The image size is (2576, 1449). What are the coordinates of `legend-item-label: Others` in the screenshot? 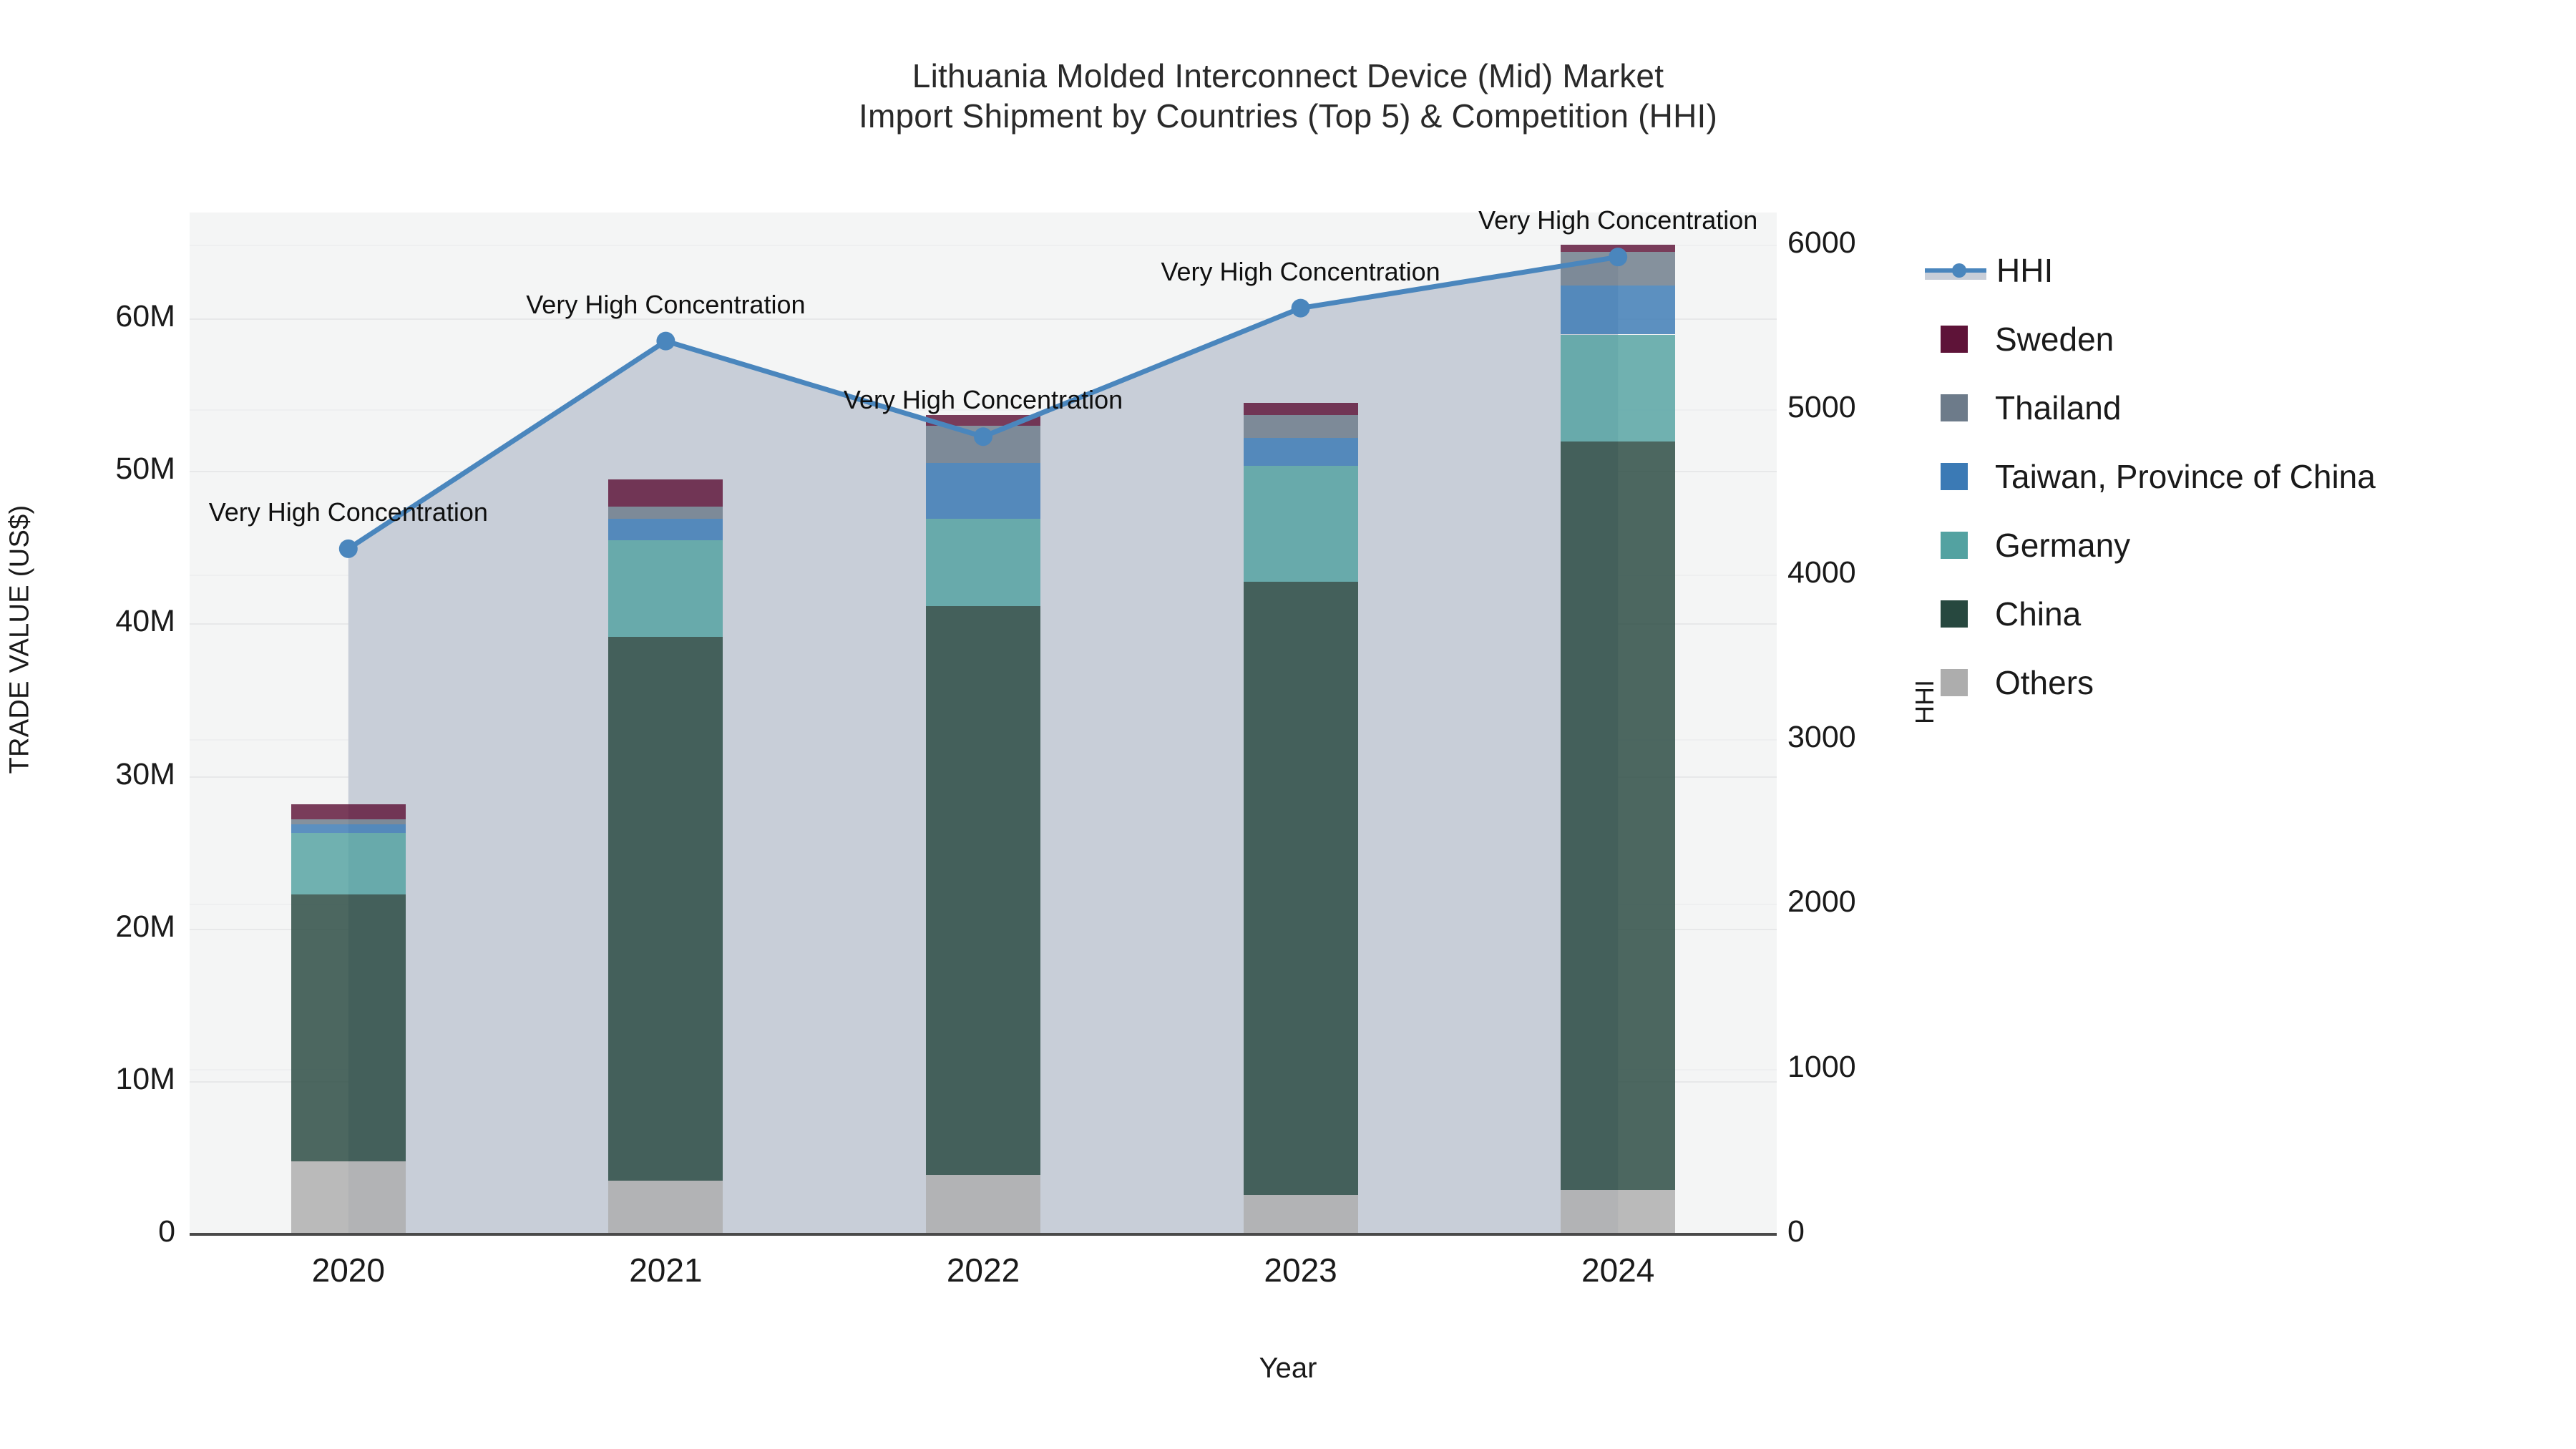 It's located at (2044, 682).